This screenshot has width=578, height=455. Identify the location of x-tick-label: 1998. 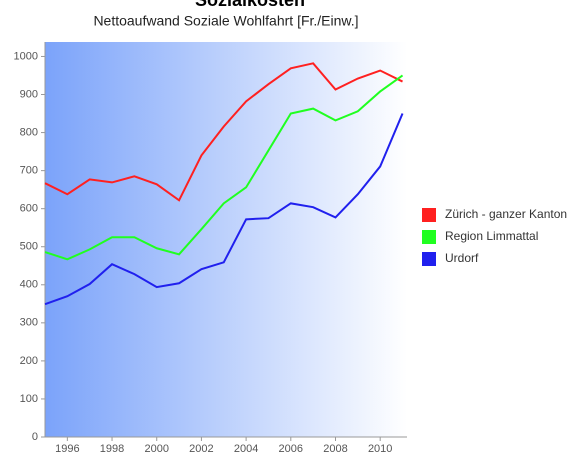
(112, 449).